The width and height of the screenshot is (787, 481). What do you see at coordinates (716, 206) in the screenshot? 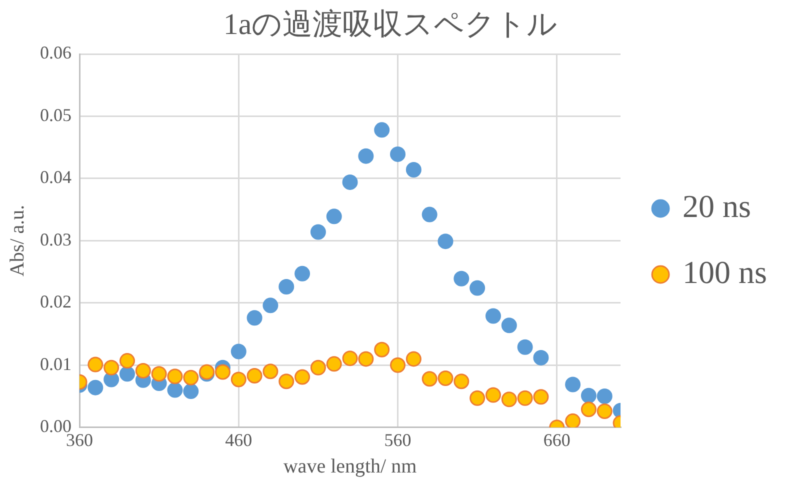
I see `legend-label: 20 ns` at bounding box center [716, 206].